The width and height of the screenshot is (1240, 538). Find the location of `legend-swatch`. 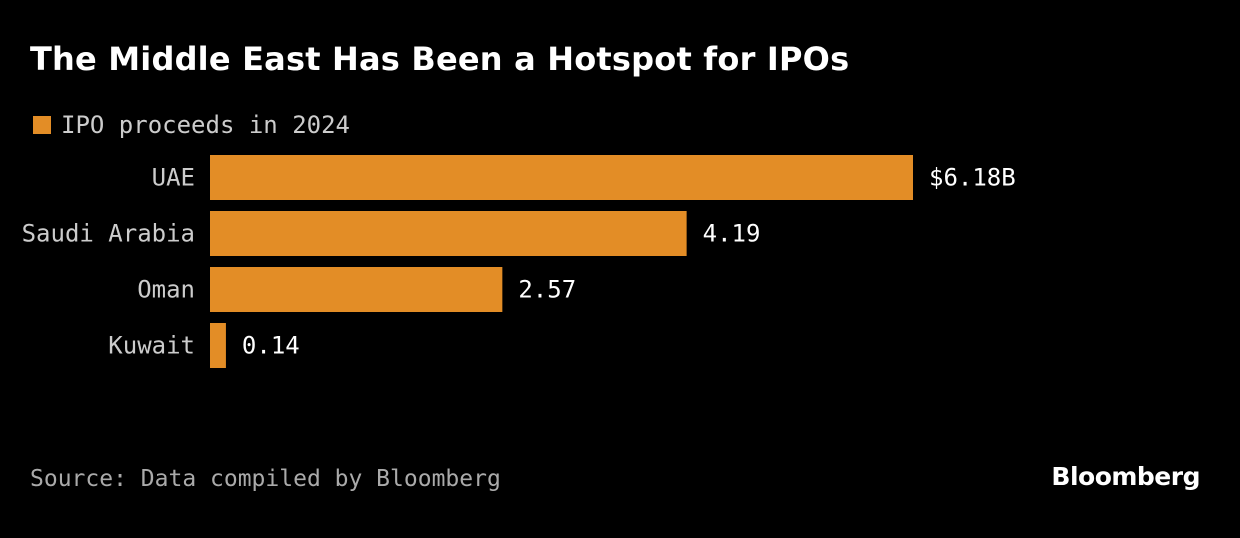

legend-swatch is located at coordinates (42, 125).